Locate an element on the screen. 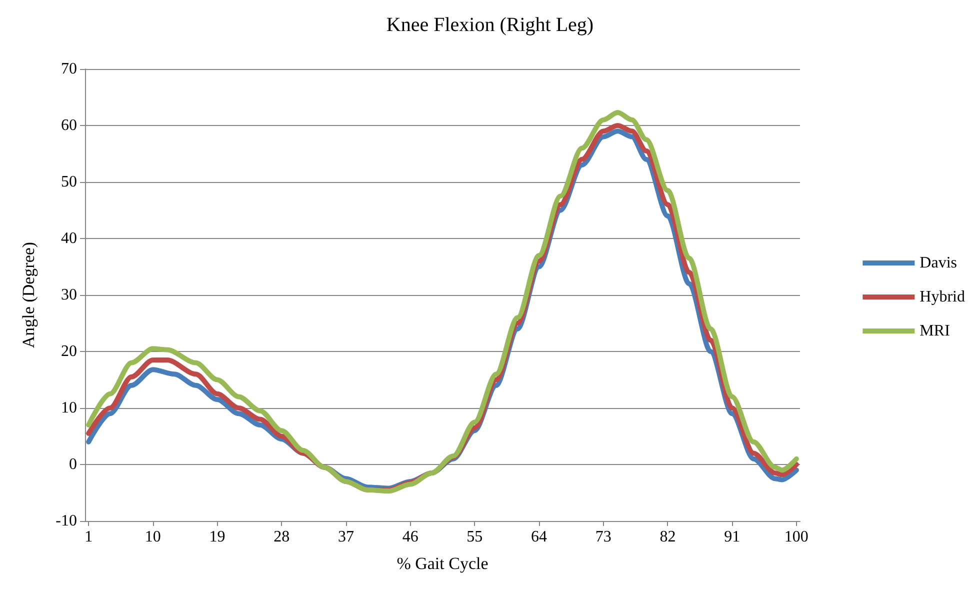 This screenshot has height=594, width=980. x-tick-label: 64 is located at coordinates (539, 537).